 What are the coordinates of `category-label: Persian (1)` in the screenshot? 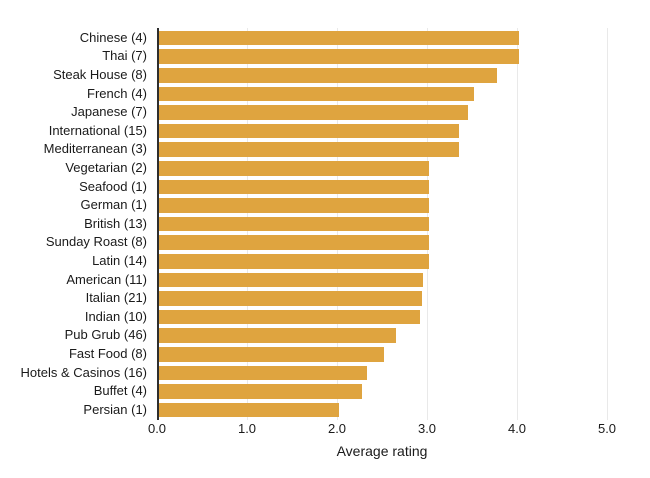 It's located at (115, 409).